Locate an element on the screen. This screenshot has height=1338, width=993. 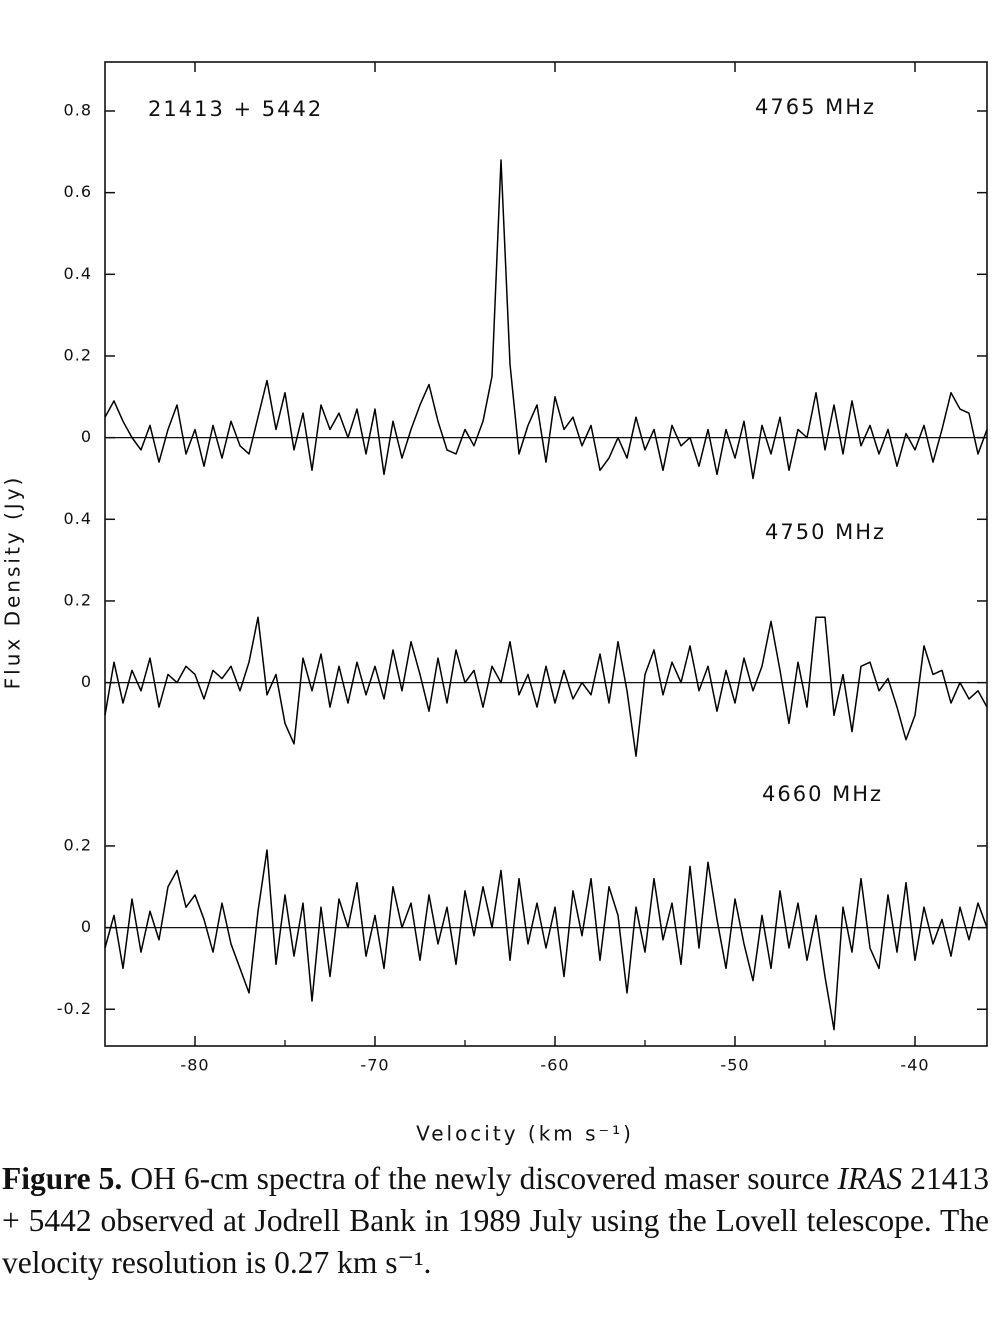
x-tick-label: -60 is located at coordinates (554, 1065).